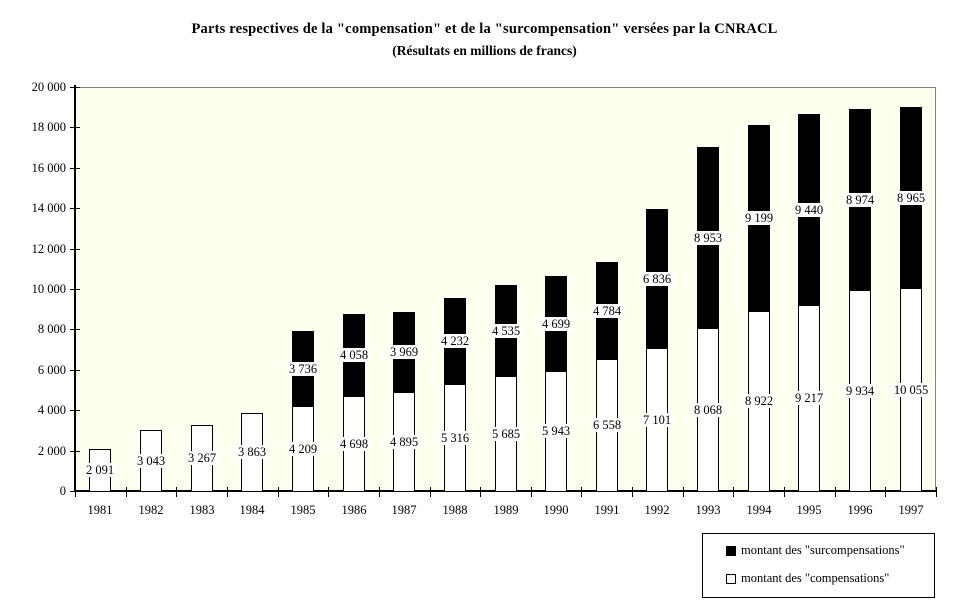  What do you see at coordinates (404, 510) in the screenshot?
I see `x-axis-category-label: 1987` at bounding box center [404, 510].